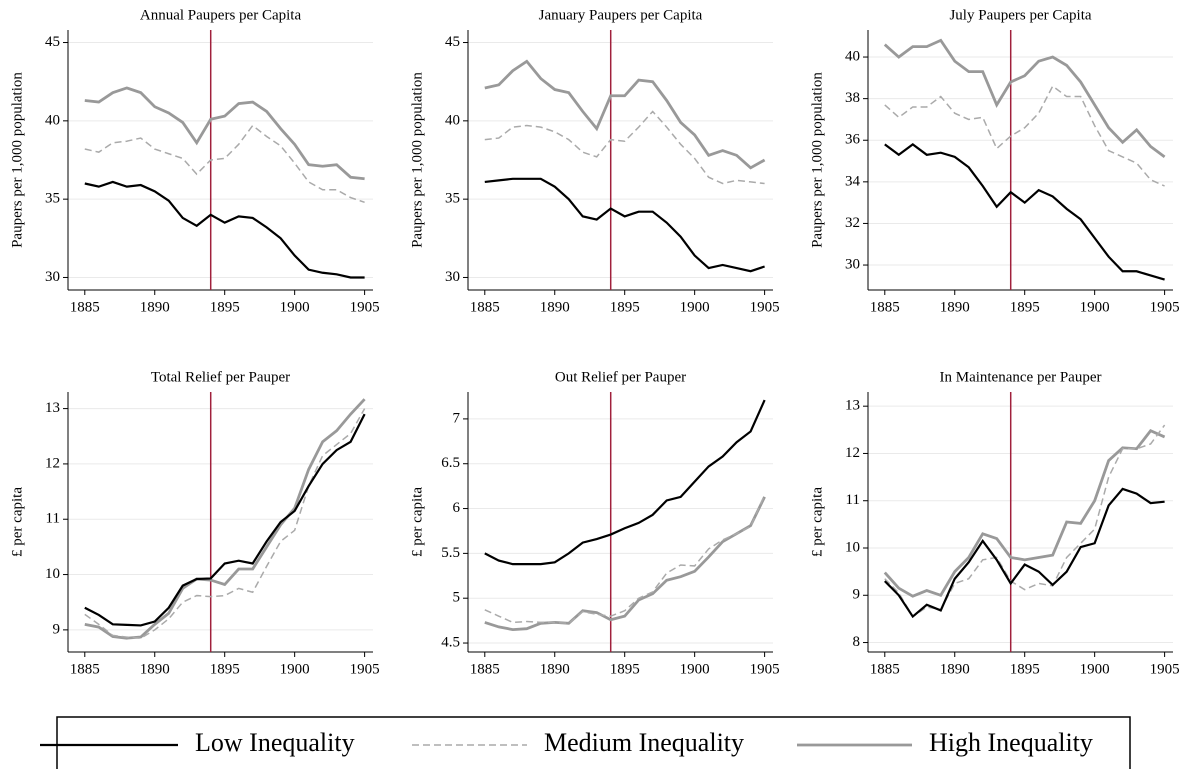 The width and height of the screenshot is (1192, 769). I want to click on y-tick-label: 5, so click(457, 598).